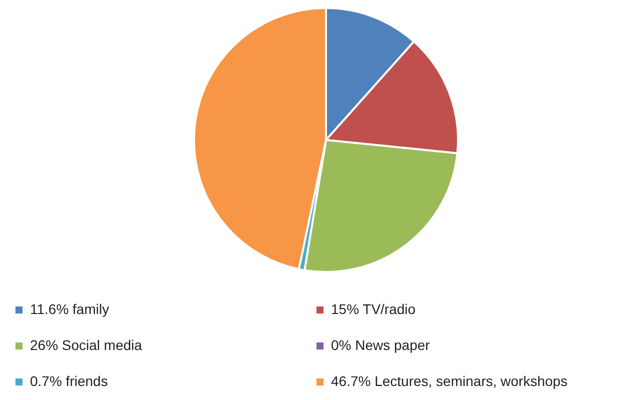  I want to click on legend-label: 15% TV/radio, so click(373, 309).